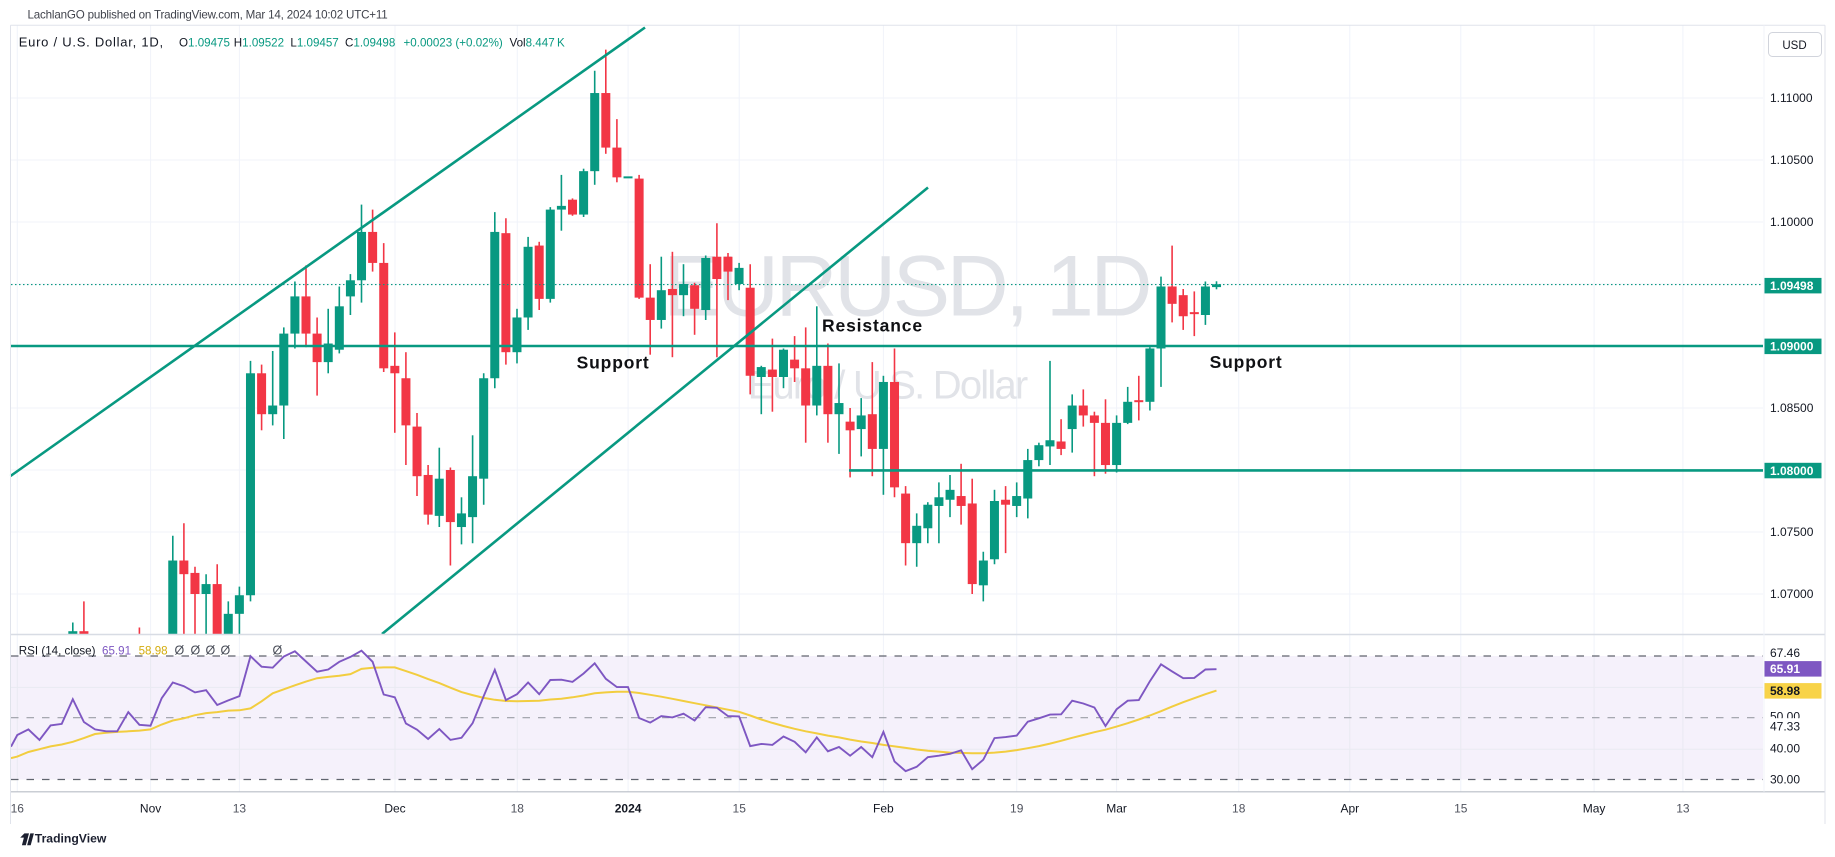 The image size is (1835, 857). What do you see at coordinates (1349, 809) in the screenshot?
I see `svg-text: Apr` at bounding box center [1349, 809].